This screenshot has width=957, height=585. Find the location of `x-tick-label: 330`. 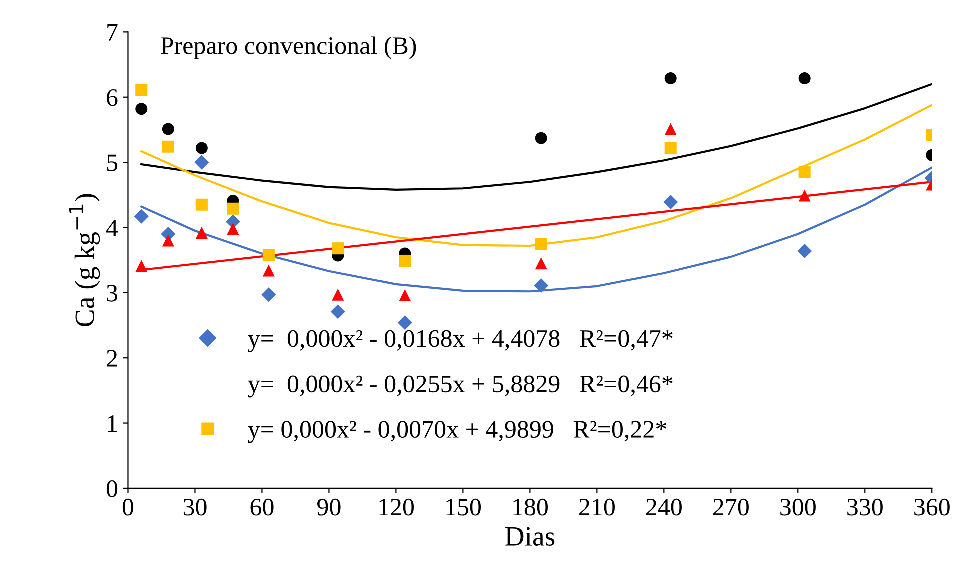

x-tick-label: 330 is located at coordinates (865, 507).